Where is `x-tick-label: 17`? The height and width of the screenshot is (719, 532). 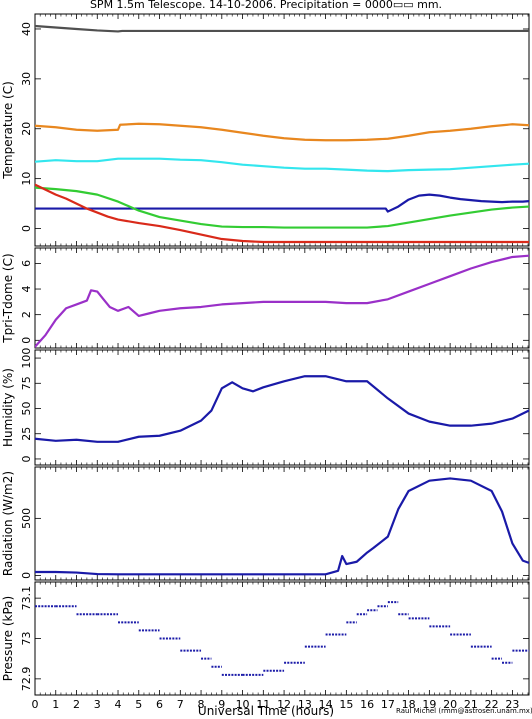 x-tick-label: 17 is located at coordinates (388, 704).